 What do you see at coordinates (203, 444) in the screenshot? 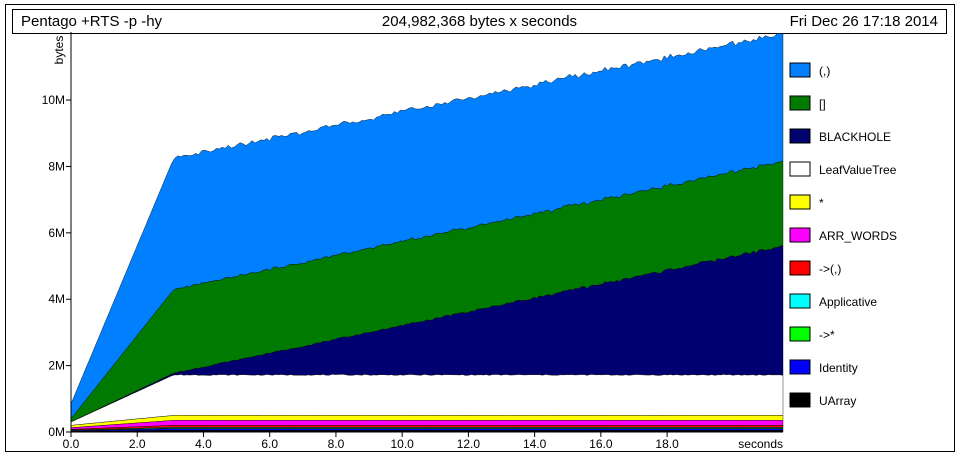
I see `x-tick-label: 4.0` at bounding box center [203, 444].